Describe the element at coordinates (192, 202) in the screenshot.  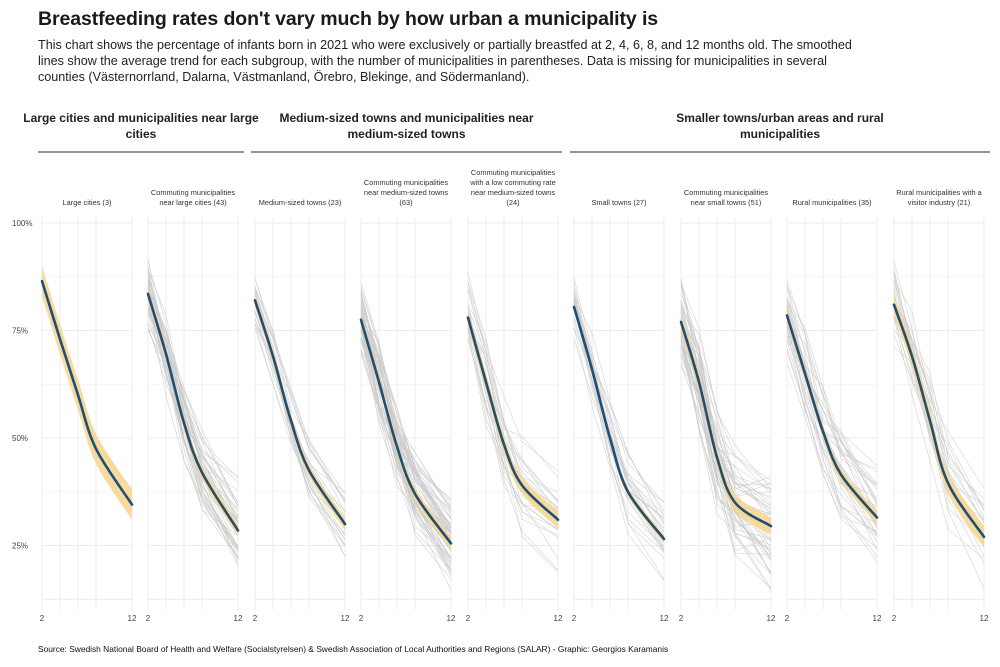
I see `panel-label: near large cities (43)` at that location.